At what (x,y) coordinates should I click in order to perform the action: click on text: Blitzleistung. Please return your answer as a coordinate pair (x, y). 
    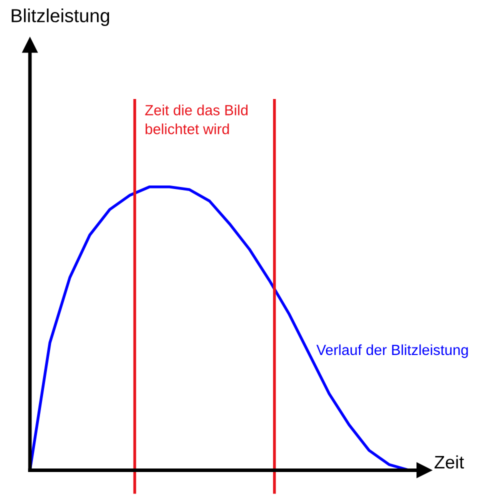
    Looking at the image, I should click on (61, 17).